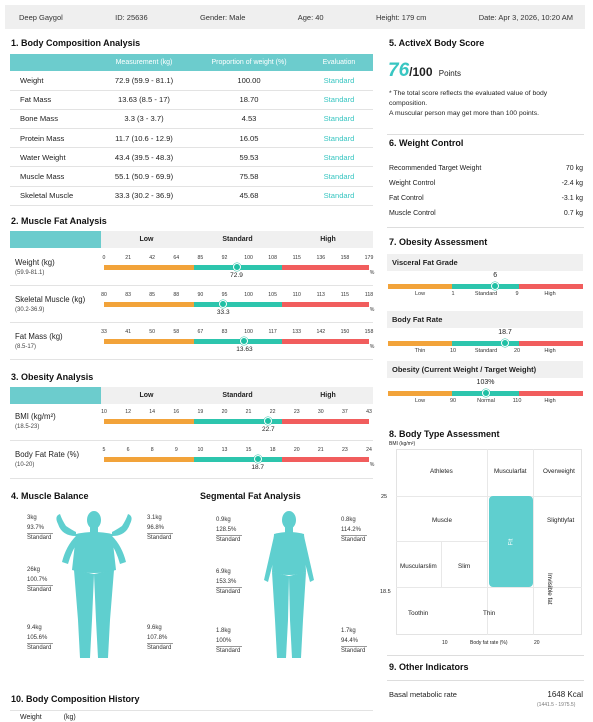 The image size is (593, 722). What do you see at coordinates (268, 429) in the screenshot?
I see `value-label: 22.7` at bounding box center [268, 429].